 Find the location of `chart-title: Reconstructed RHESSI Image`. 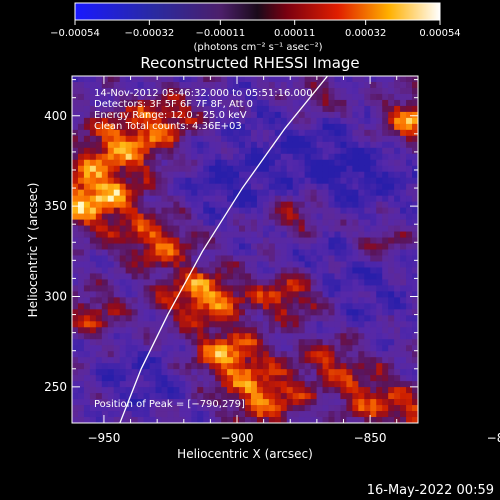

chart-title: Reconstructed RHESSI Image is located at coordinates (249, 63).